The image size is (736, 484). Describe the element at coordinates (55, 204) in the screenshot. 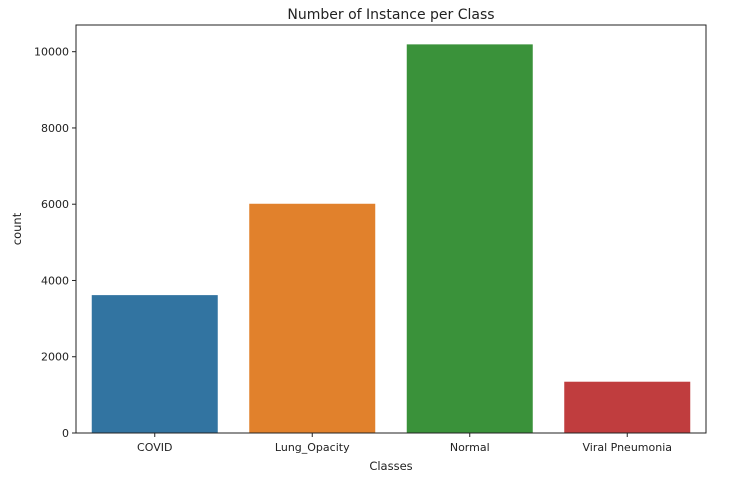

I see `y-tick-label: 6000` at that location.